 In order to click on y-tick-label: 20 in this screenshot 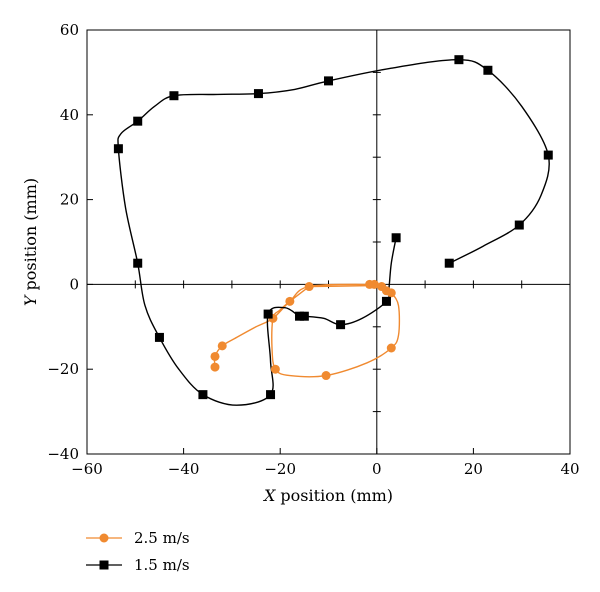, I will do `click(69, 200)`.